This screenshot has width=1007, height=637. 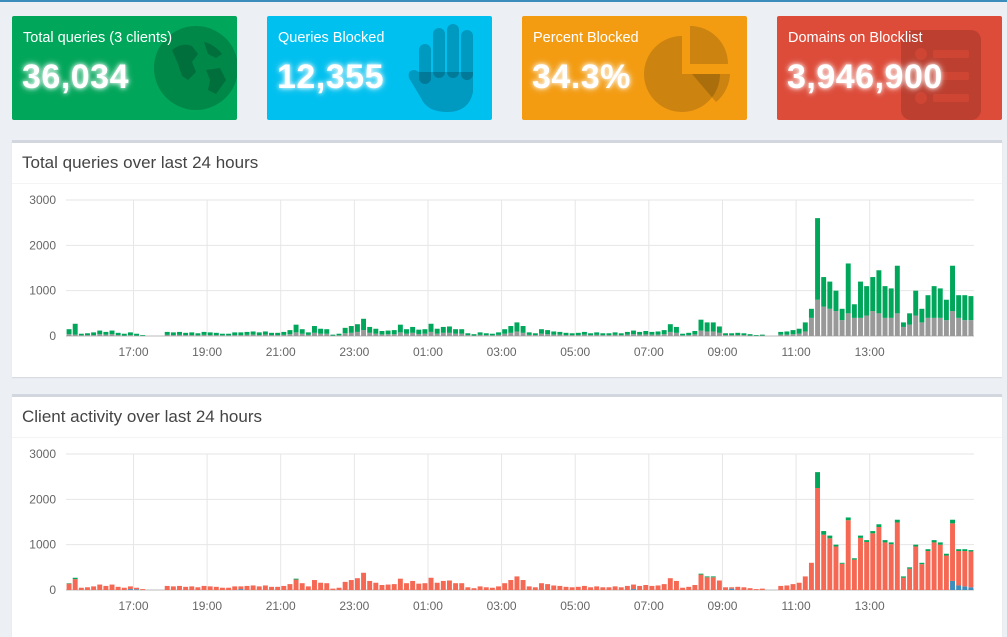 I want to click on total-queries-tile: Total queries (3 clients) 36,034, so click(x=124, y=68).